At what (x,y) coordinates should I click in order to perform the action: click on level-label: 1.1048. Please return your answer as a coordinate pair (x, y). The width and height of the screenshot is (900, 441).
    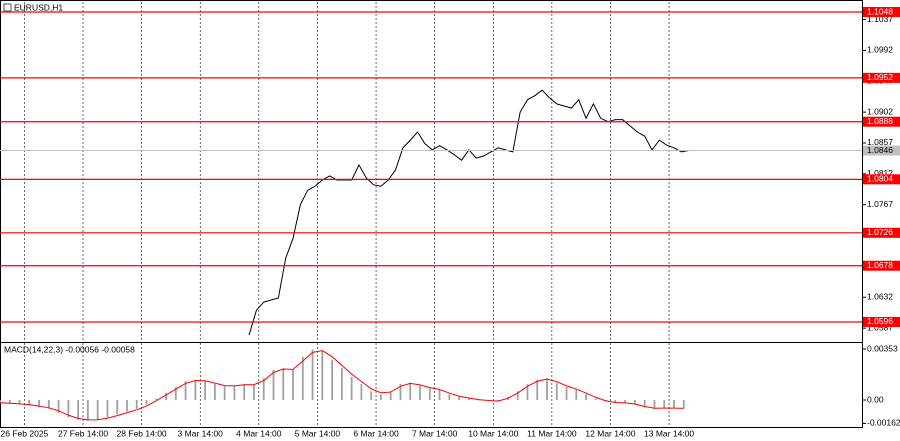
    Looking at the image, I should click on (880, 11).